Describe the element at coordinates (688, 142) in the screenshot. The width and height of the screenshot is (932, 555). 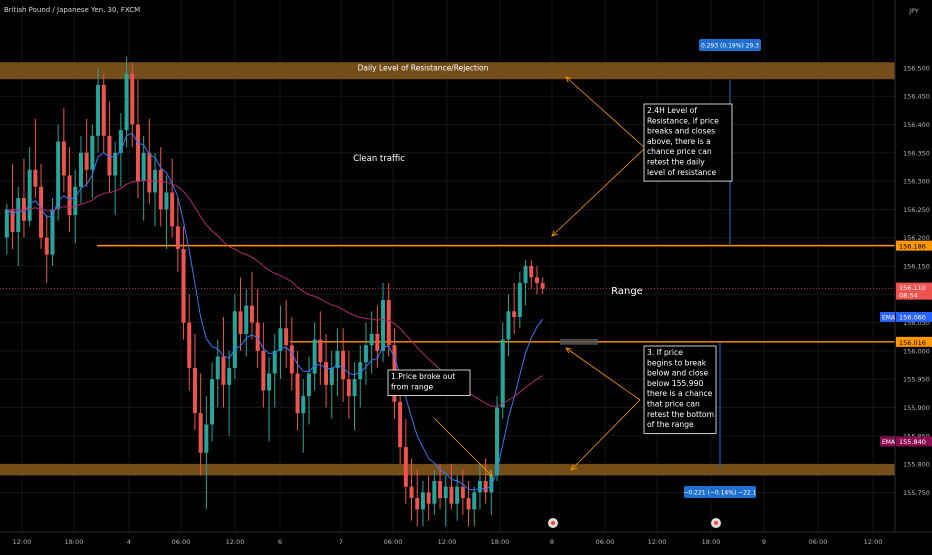
I see `note-resistance-box` at that location.